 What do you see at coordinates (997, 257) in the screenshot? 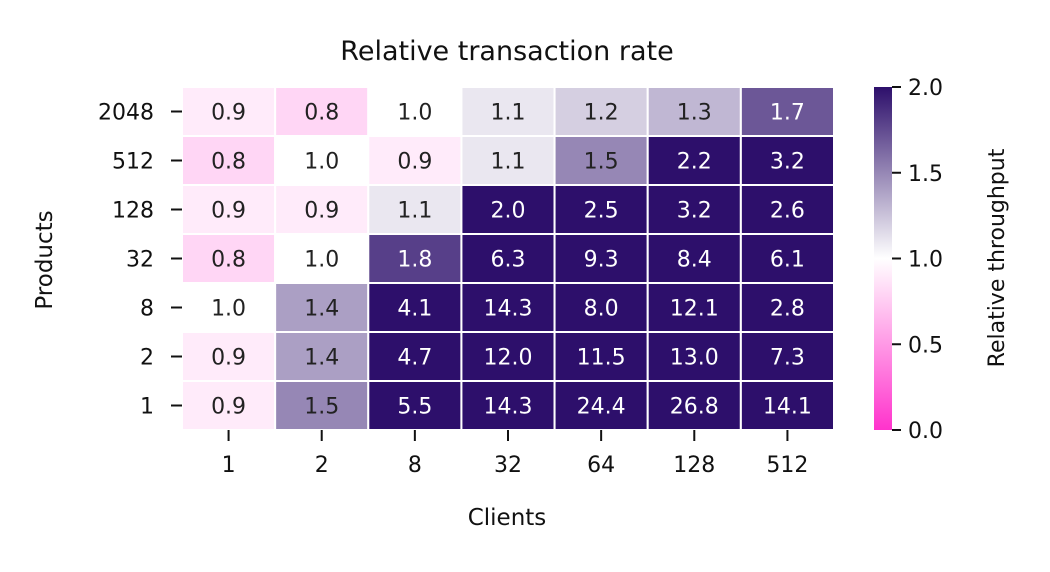
I see `colorbar-label: Relative throughput` at bounding box center [997, 257].